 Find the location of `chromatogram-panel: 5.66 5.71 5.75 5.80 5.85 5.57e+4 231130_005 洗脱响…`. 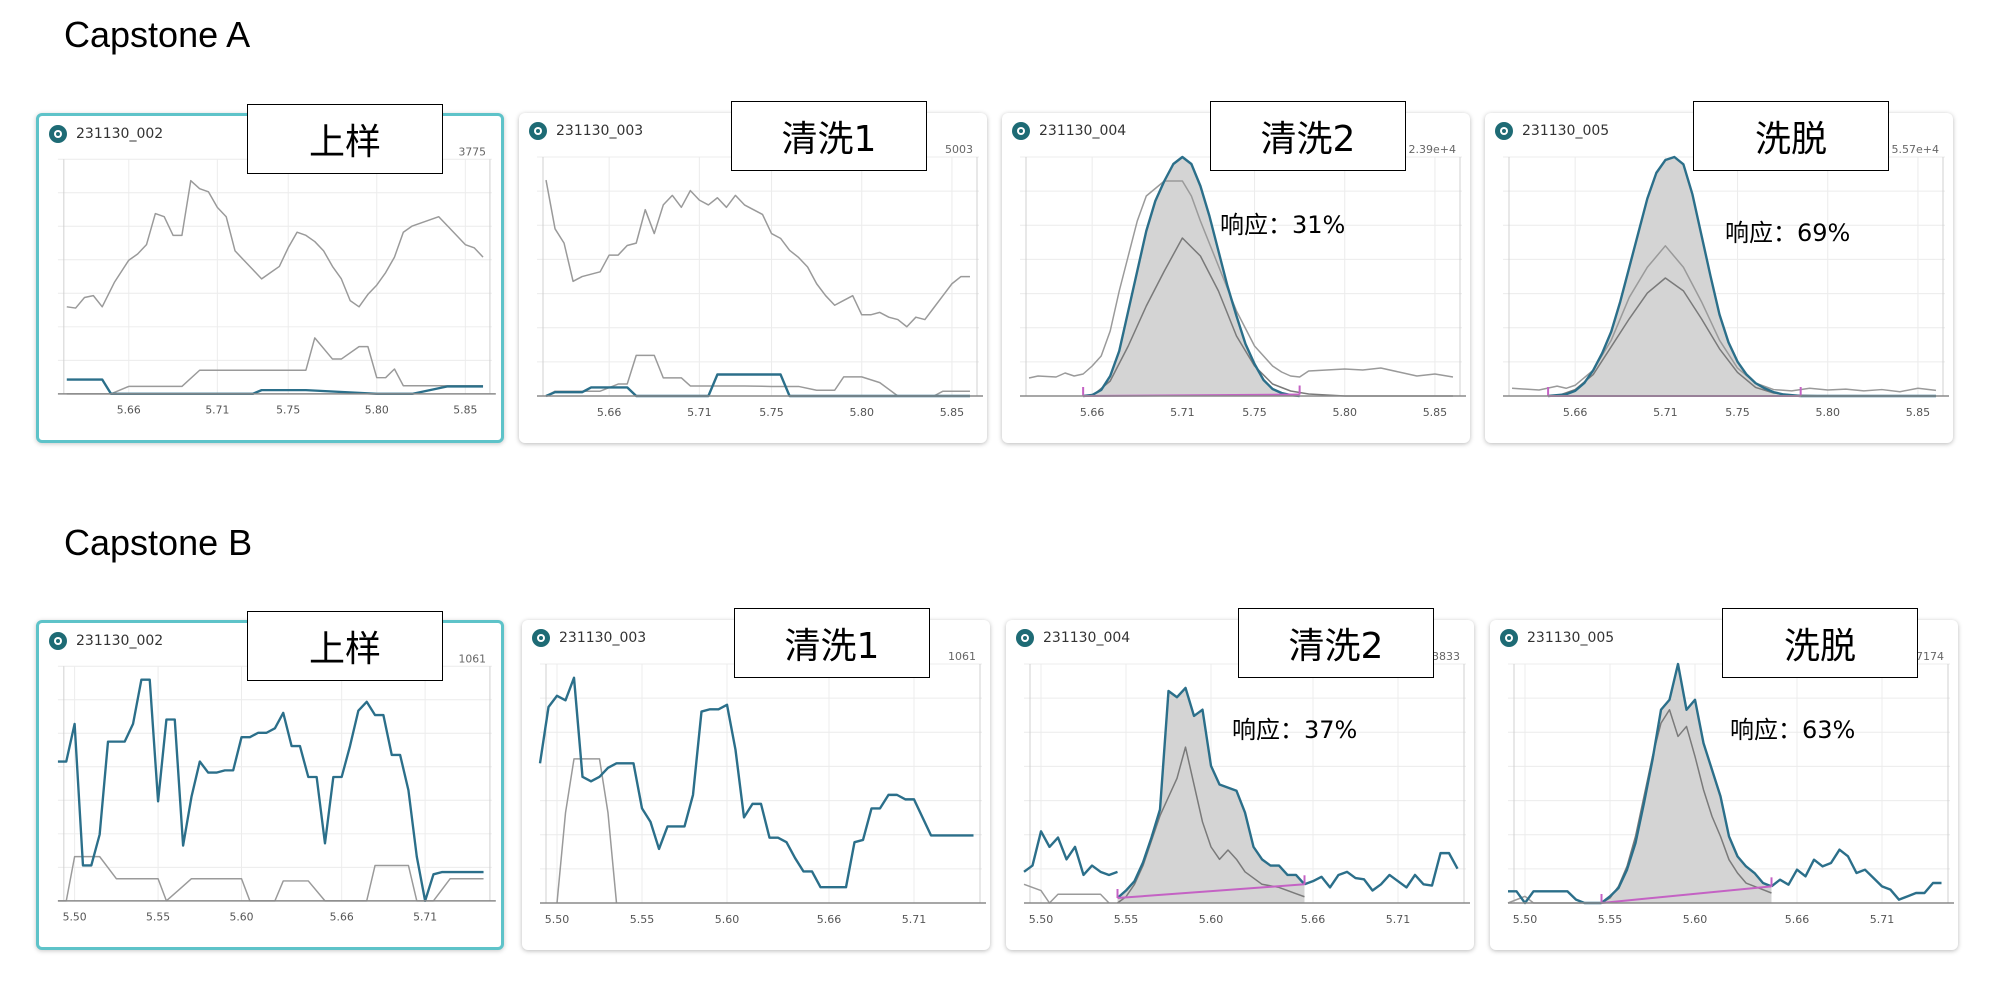

chromatogram-panel: 5.66 5.71 5.75 5.80 5.85 5.57e+4 231130_005 洗脱响… is located at coordinates (1719, 272).